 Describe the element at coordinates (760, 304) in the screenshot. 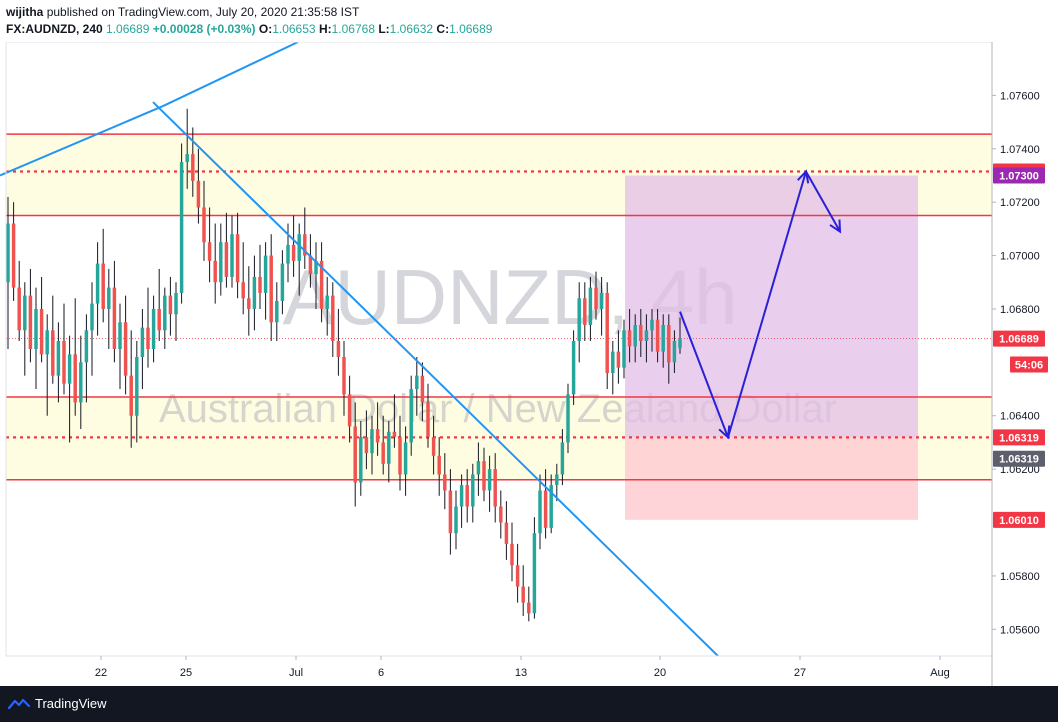

I see `projection-path` at that location.